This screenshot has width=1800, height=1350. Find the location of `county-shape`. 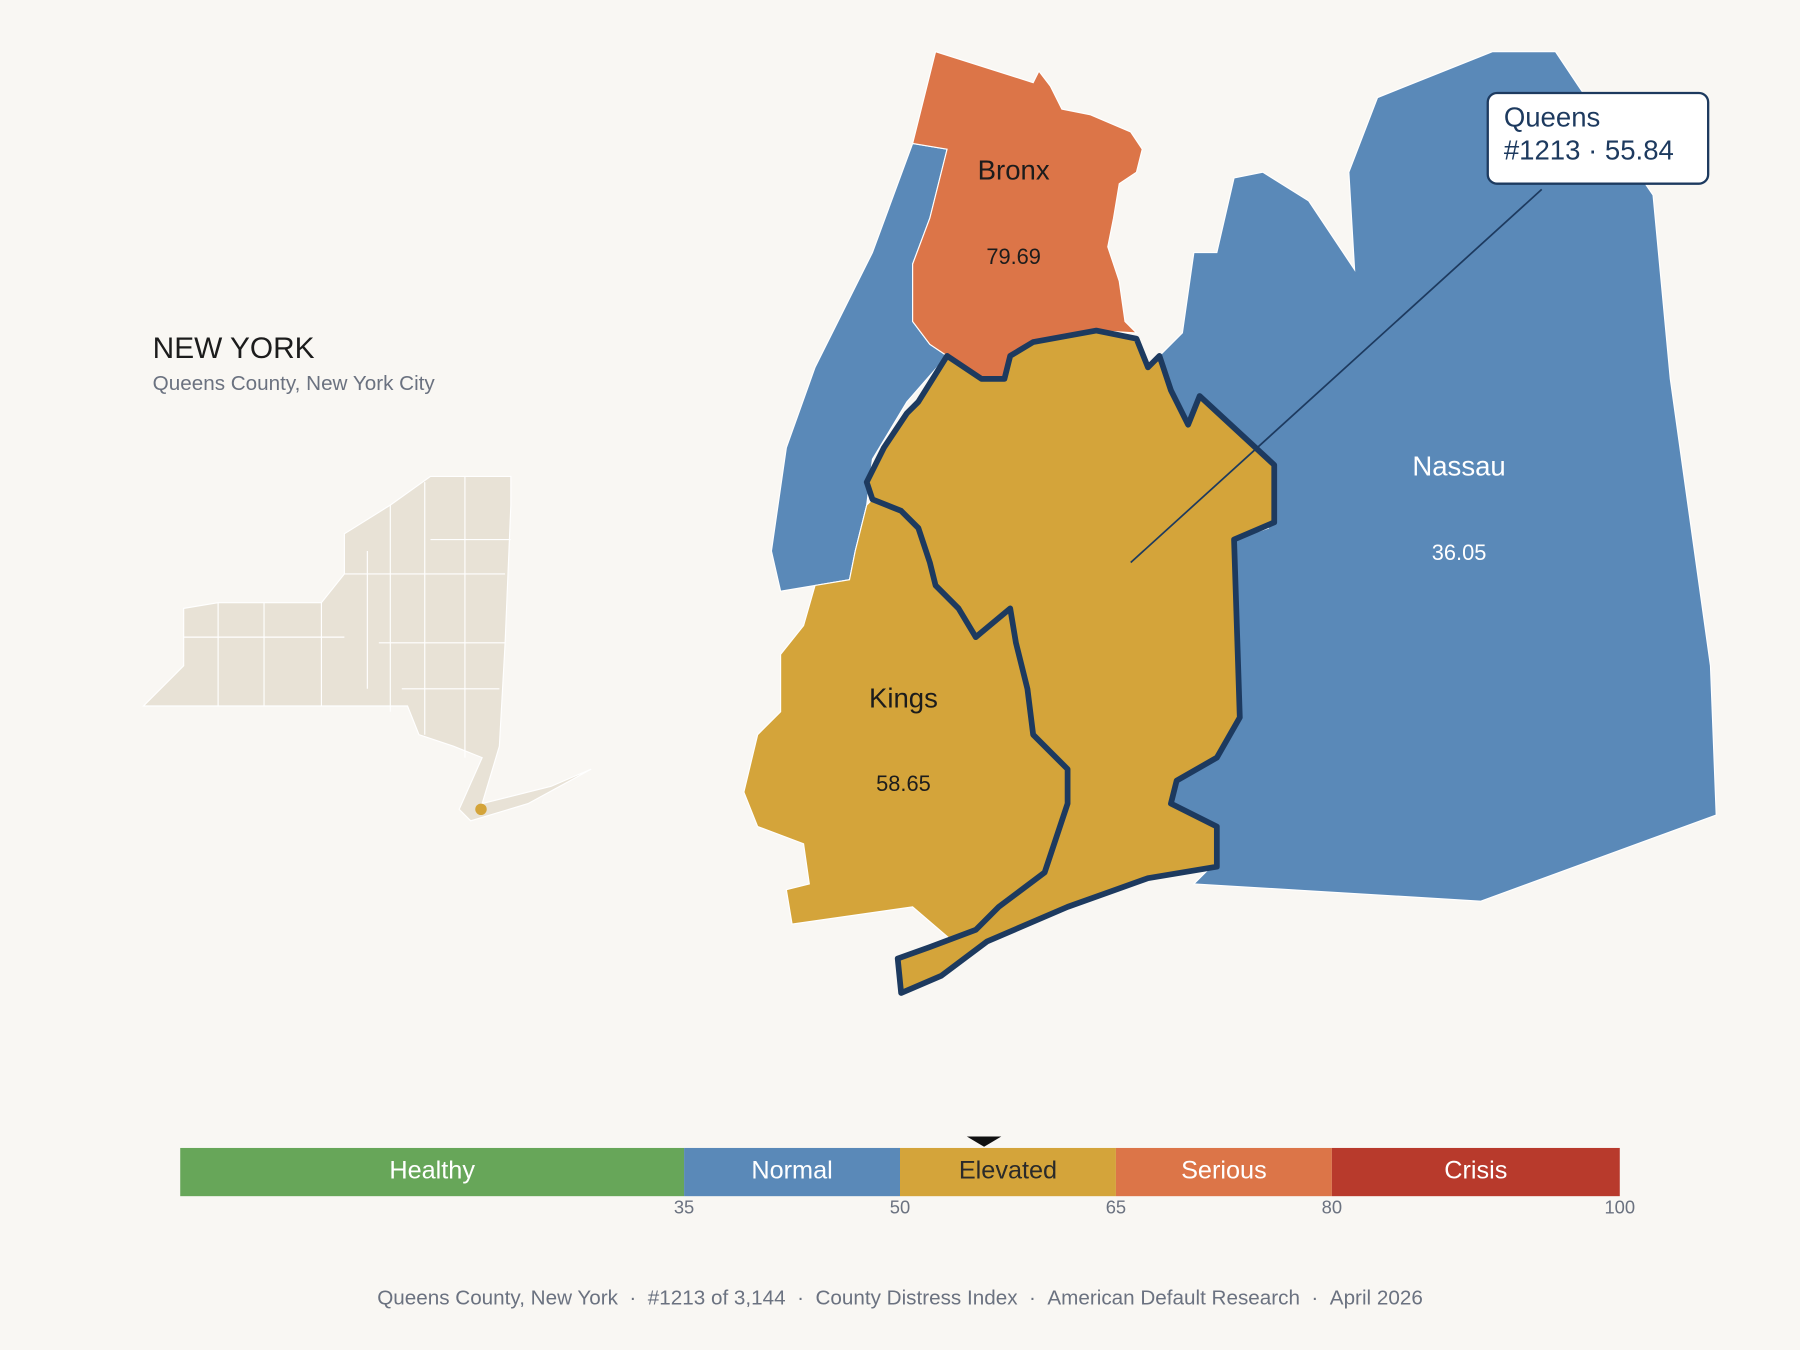

county-shape is located at coordinates (1027, 215).